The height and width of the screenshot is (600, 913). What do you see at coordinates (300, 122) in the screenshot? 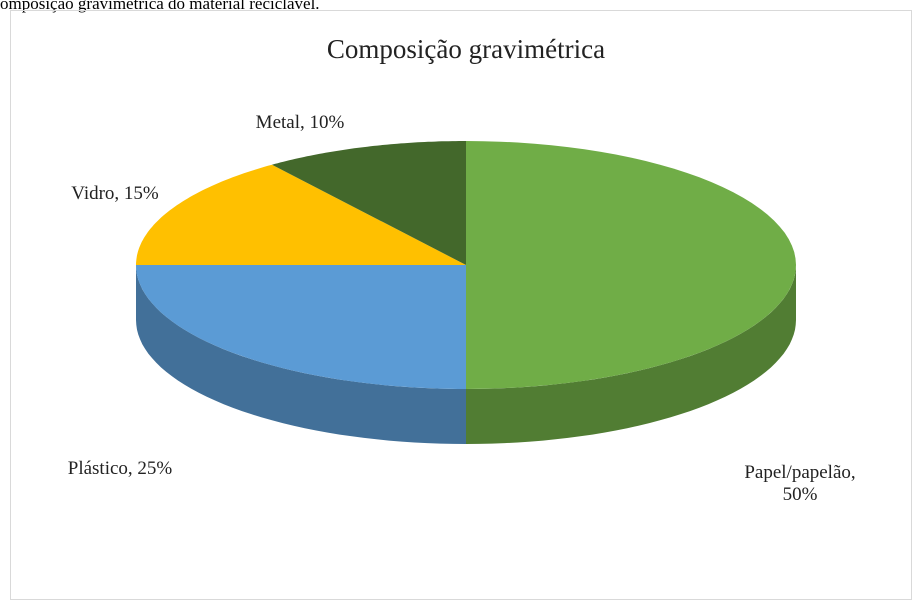
I see `data-label: Metal, 10%` at bounding box center [300, 122].